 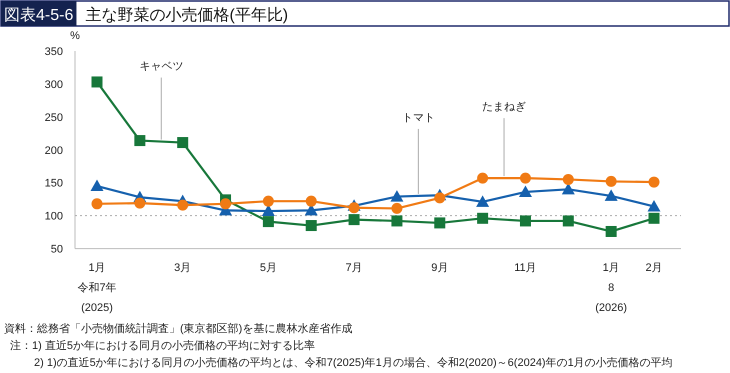 What do you see at coordinates (186, 15) in the screenshot?
I see `chart-subtitle: 主な野菜の小売価格(平年比)` at bounding box center [186, 15].